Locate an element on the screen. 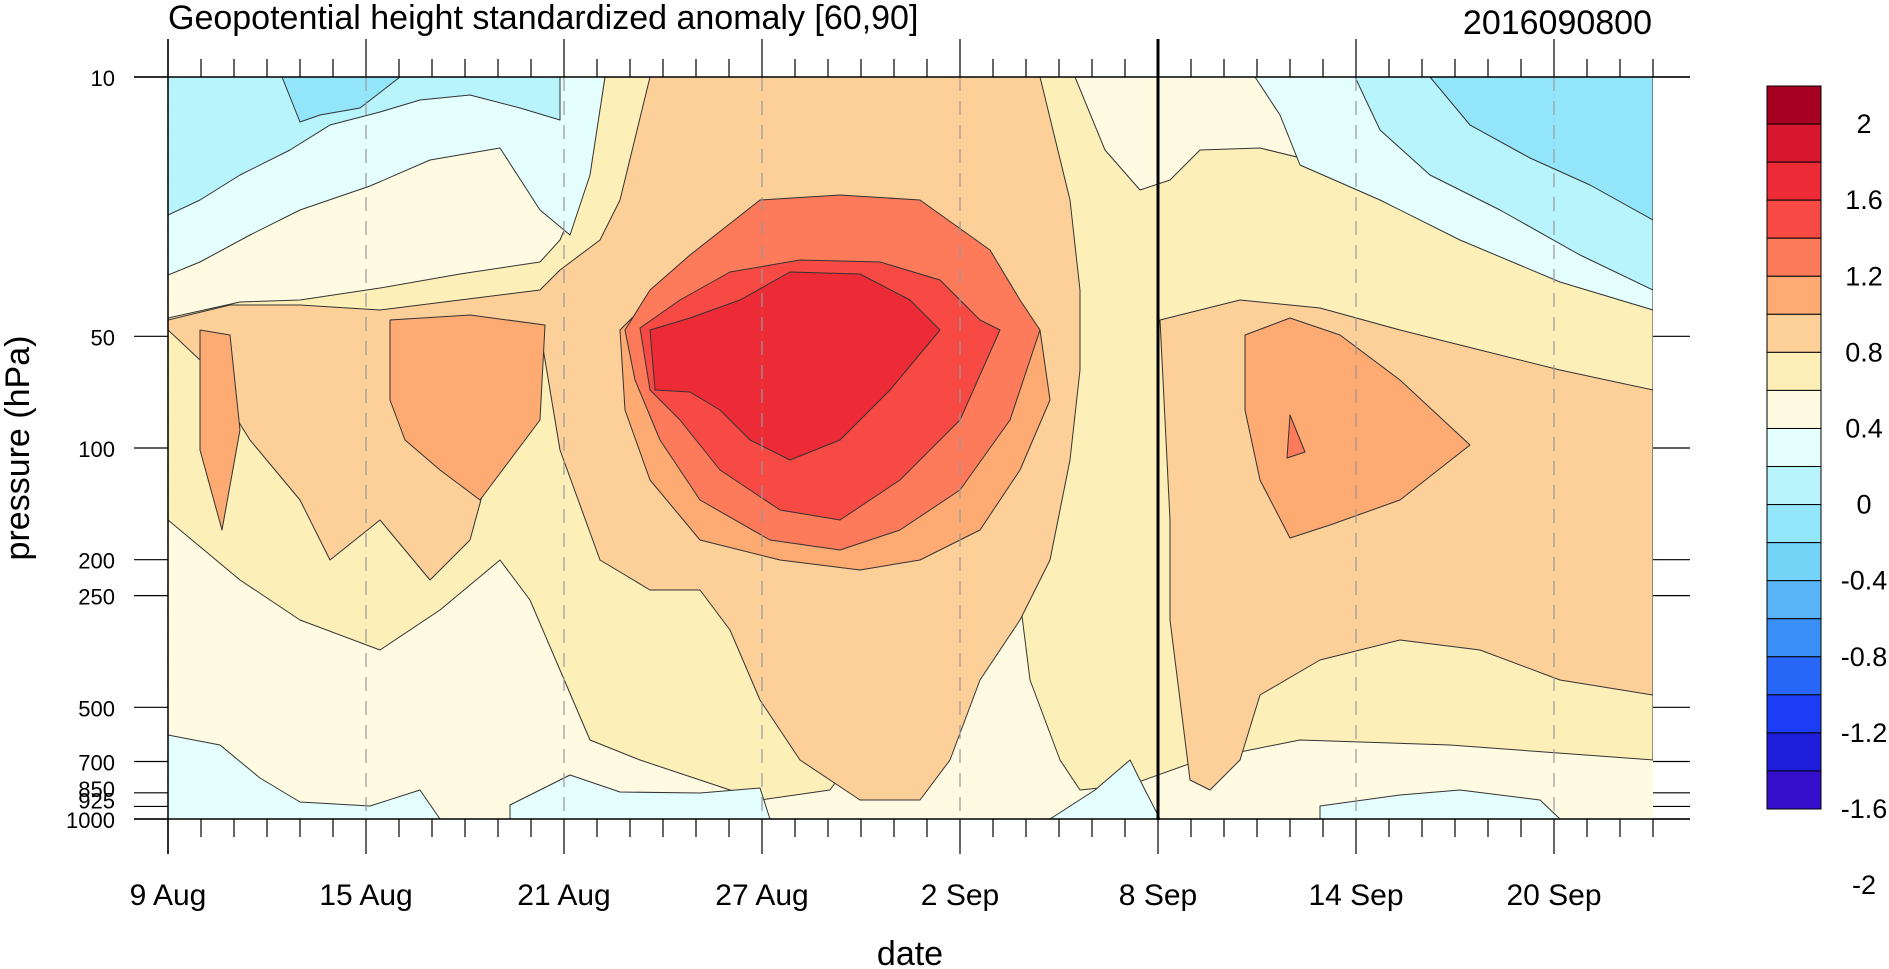 This screenshot has width=1889, height=969. contour-neg-upper-right-1p2 is located at coordinates (1541, 149).